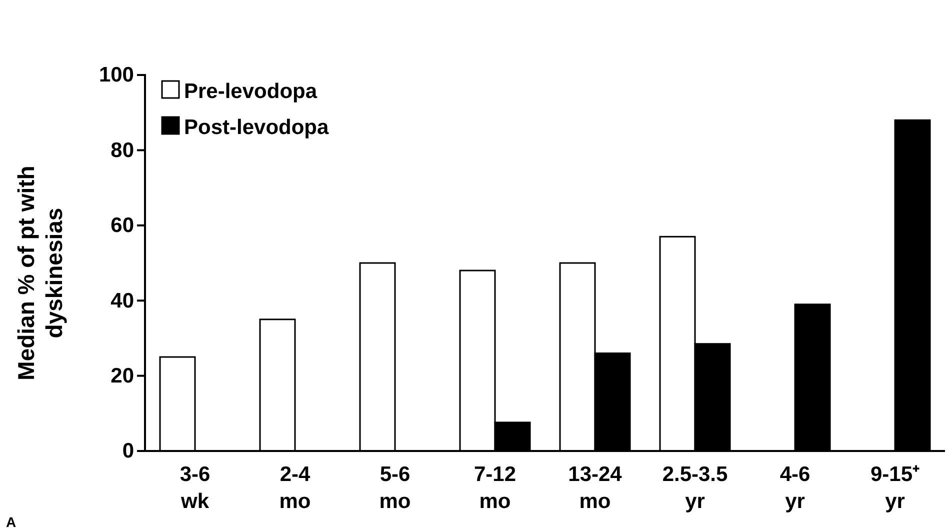 Image resolution: width=951 pixels, height=530 pixels. What do you see at coordinates (195, 488) in the screenshot?
I see `x-tick-label: 3-6 wk` at bounding box center [195, 488].